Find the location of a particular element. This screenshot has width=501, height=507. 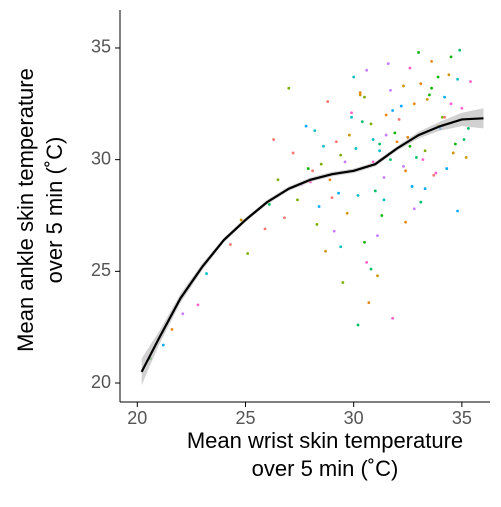

x-tick-label: 35 is located at coordinates (462, 418).